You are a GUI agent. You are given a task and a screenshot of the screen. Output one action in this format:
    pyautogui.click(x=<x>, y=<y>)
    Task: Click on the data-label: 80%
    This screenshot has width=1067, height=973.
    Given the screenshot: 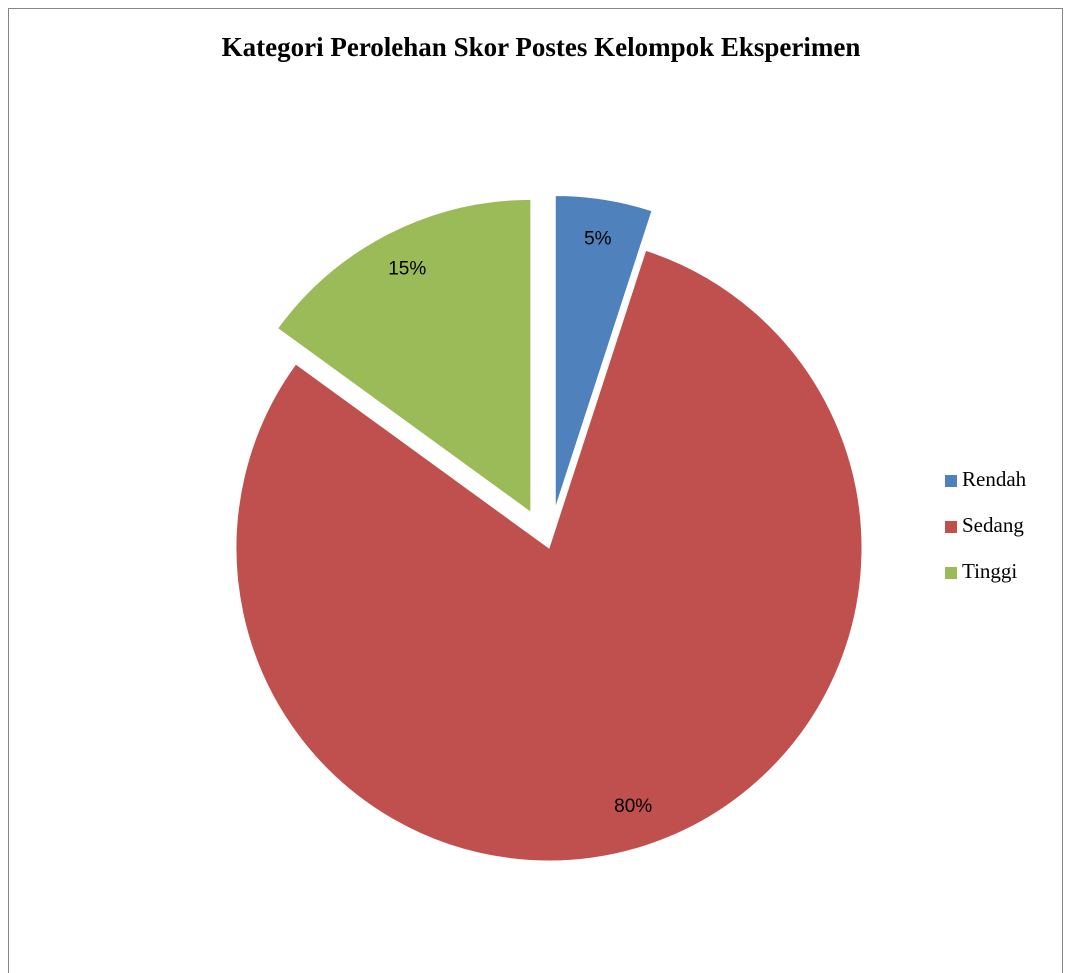 What is the action you would take?
    pyautogui.click(x=633, y=806)
    